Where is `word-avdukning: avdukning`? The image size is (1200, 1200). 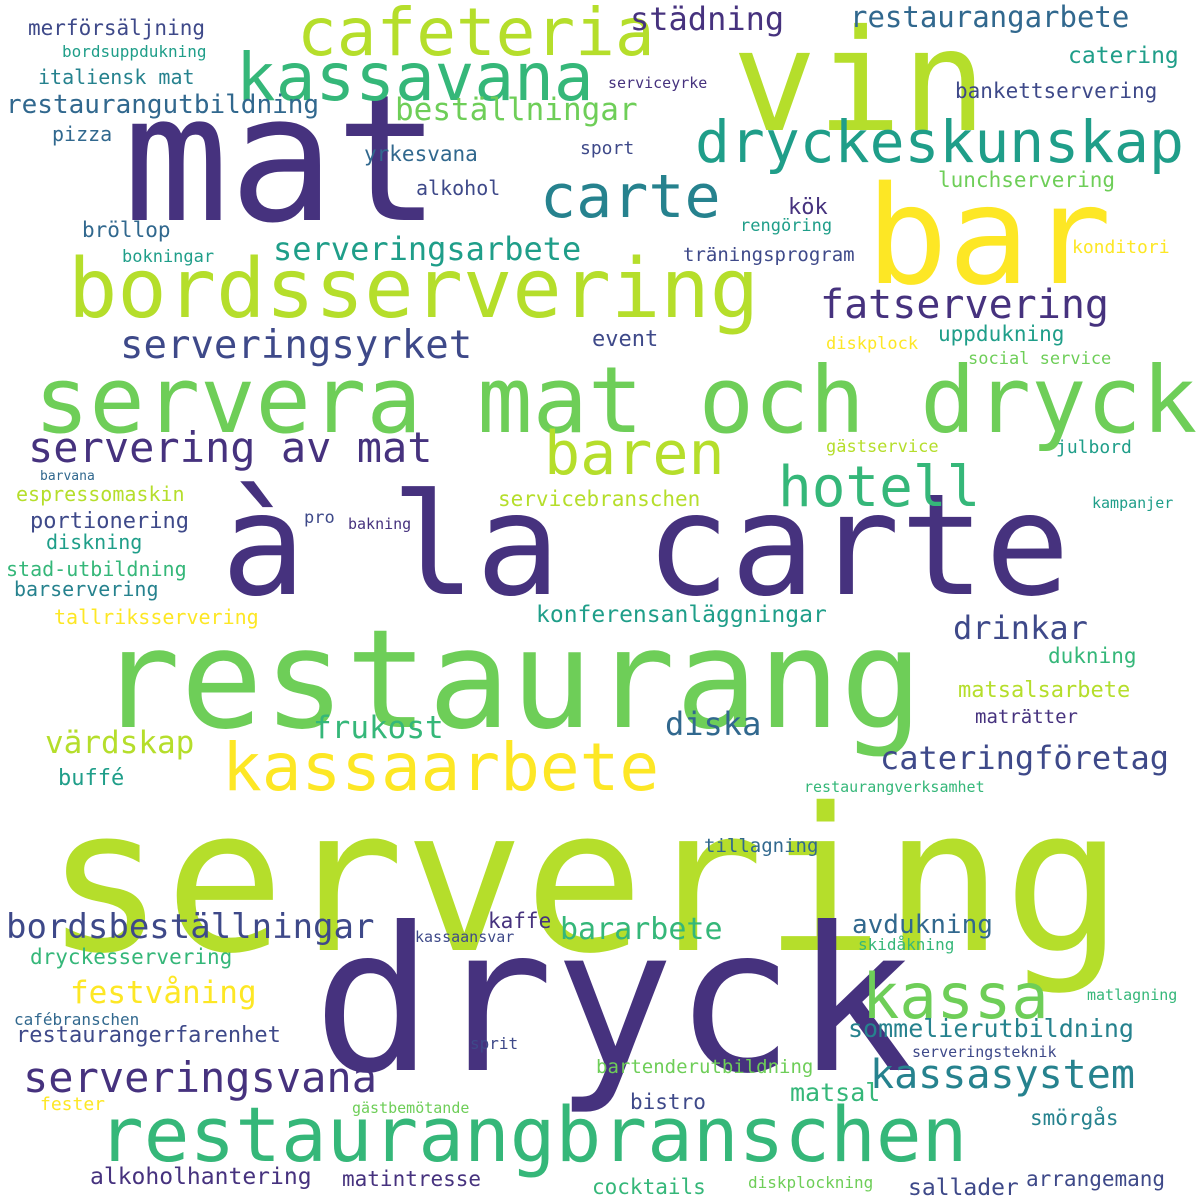 word-avdukning: avdukning is located at coordinates (922, 925).